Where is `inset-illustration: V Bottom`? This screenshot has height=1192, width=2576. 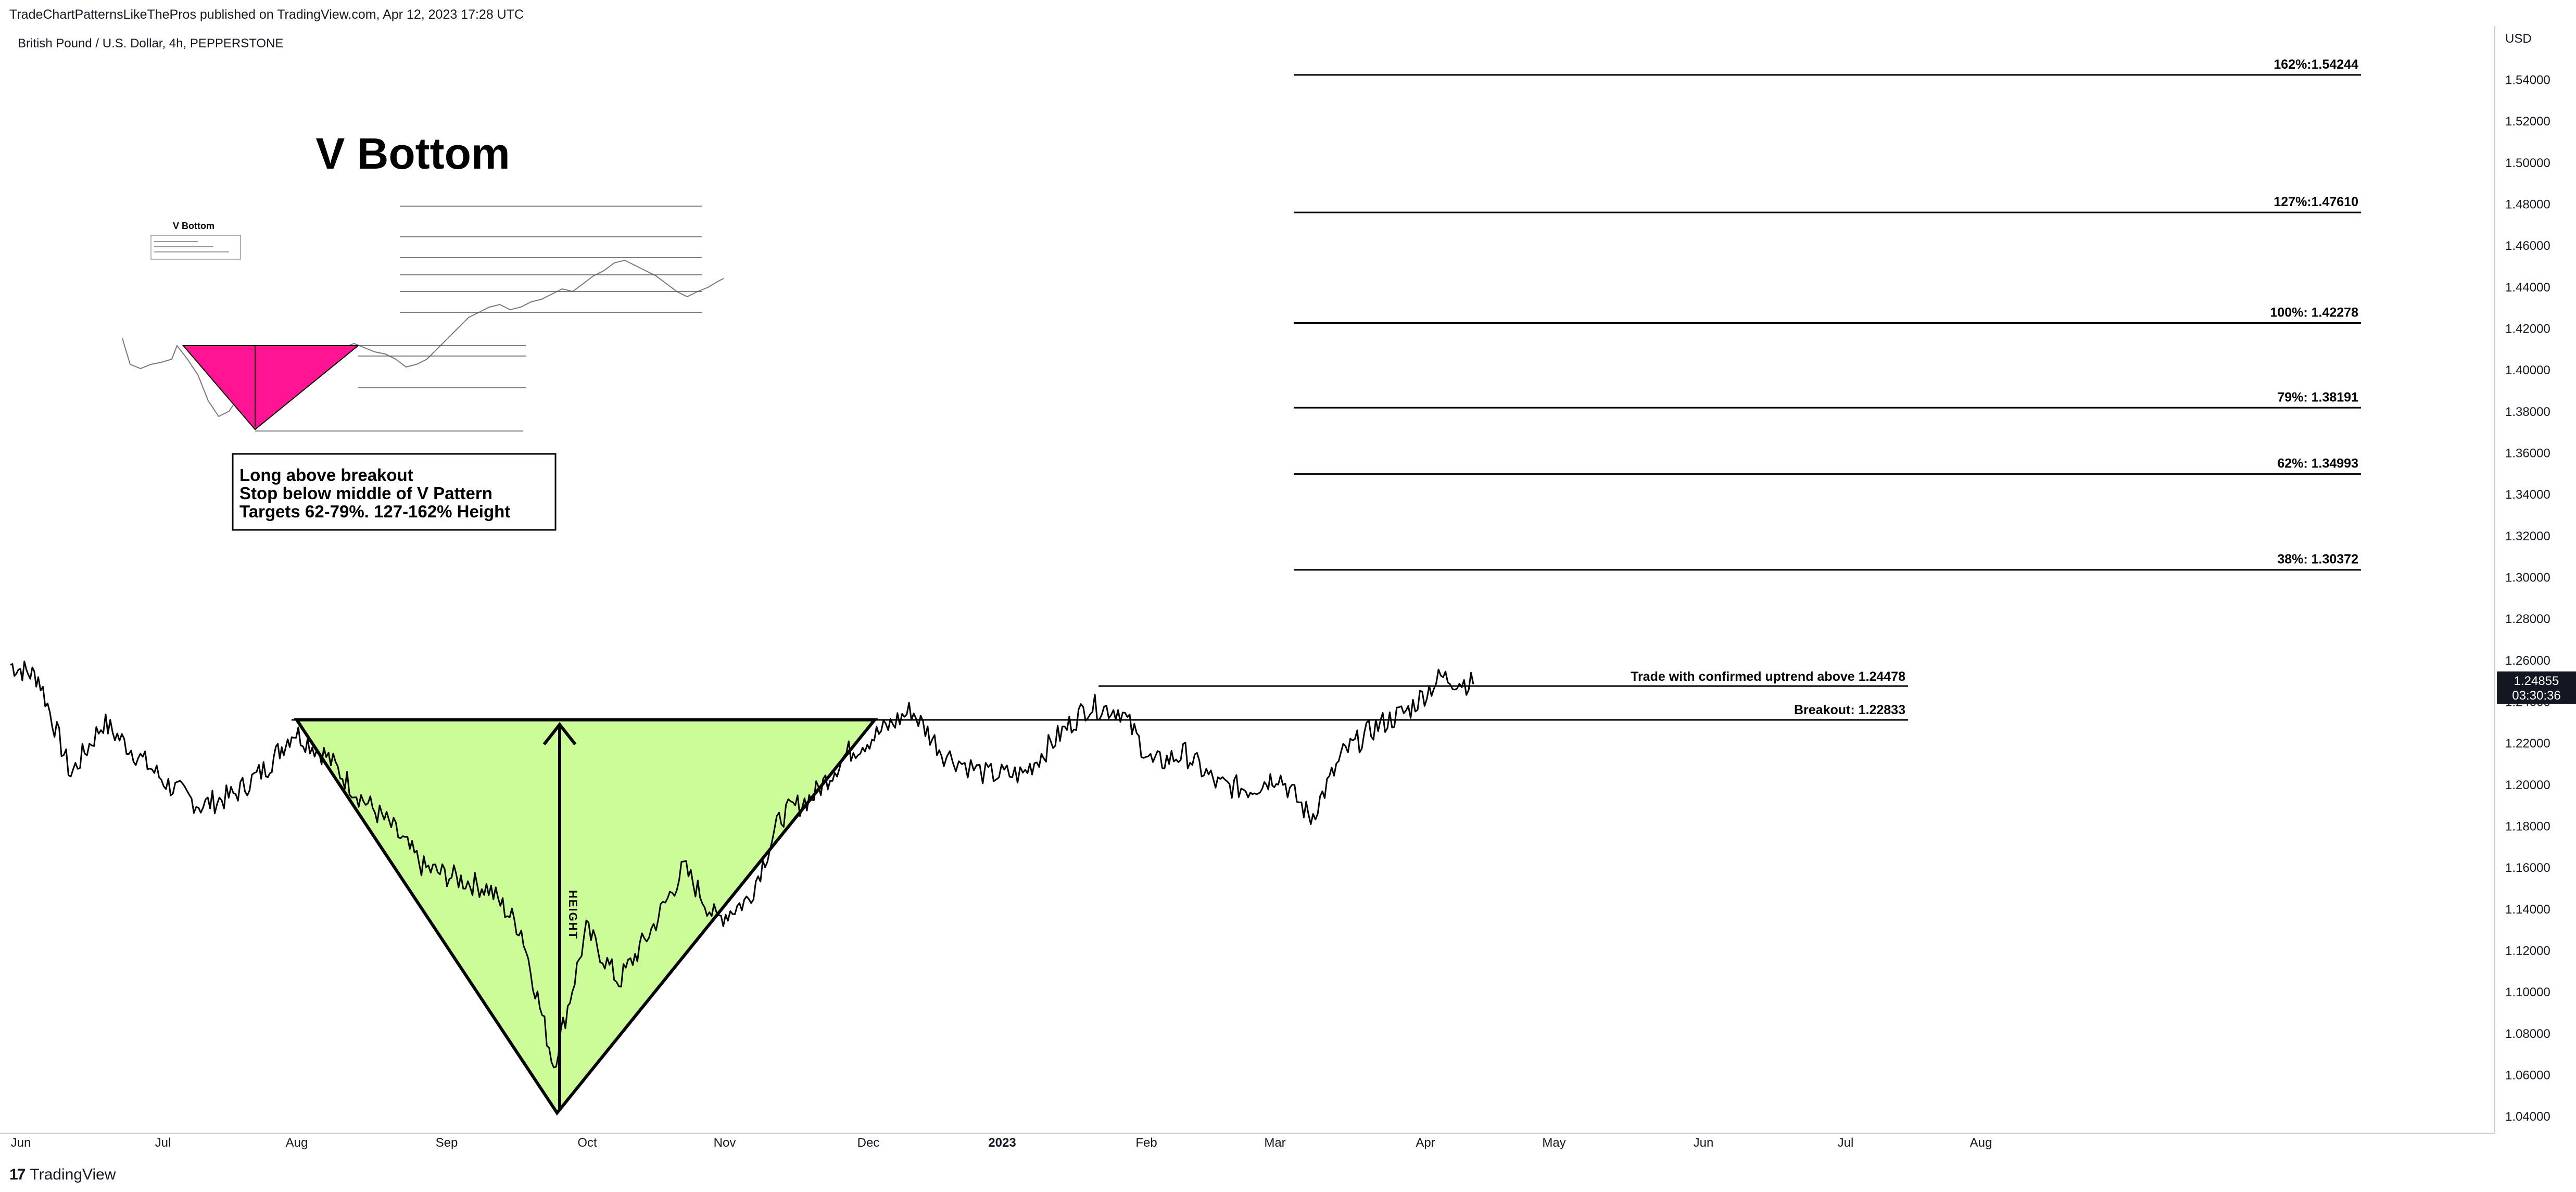 inset-illustration: V Bottom is located at coordinates (423, 319).